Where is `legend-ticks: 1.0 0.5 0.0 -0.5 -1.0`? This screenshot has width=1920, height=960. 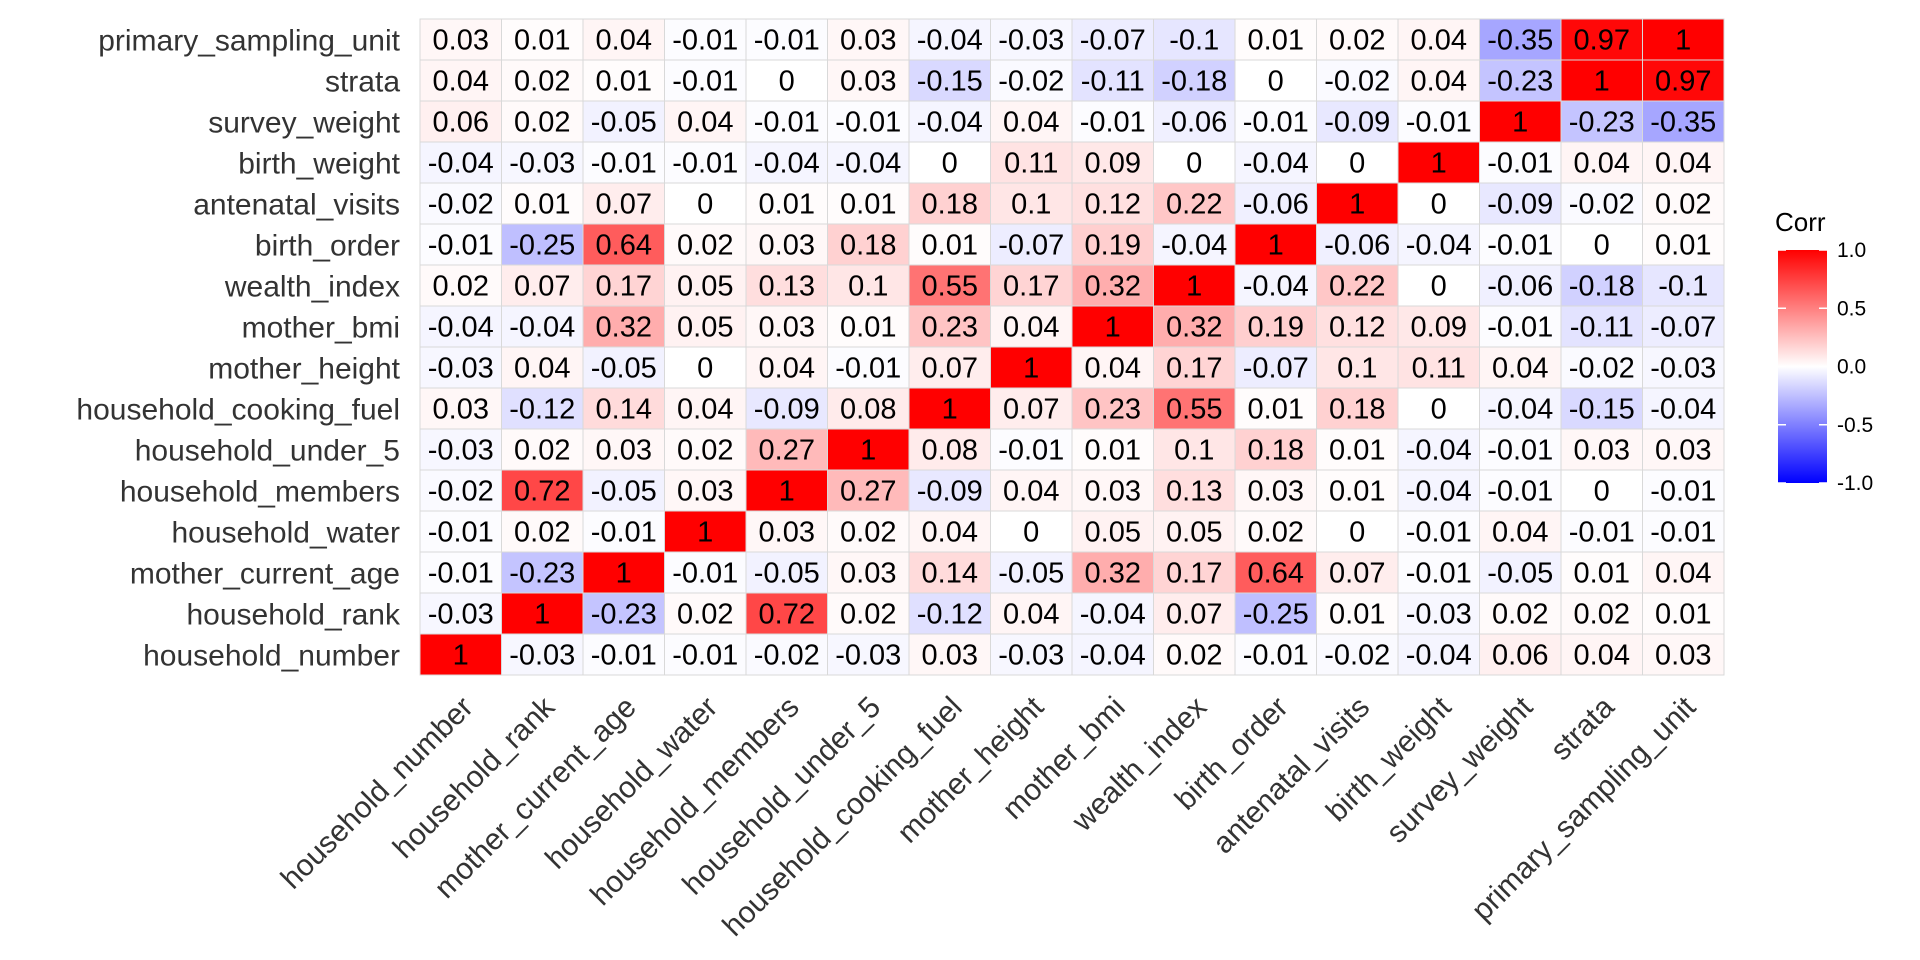 legend-ticks: 1.0 0.5 0.0 -0.5 -1.0 is located at coordinates (1825, 367).